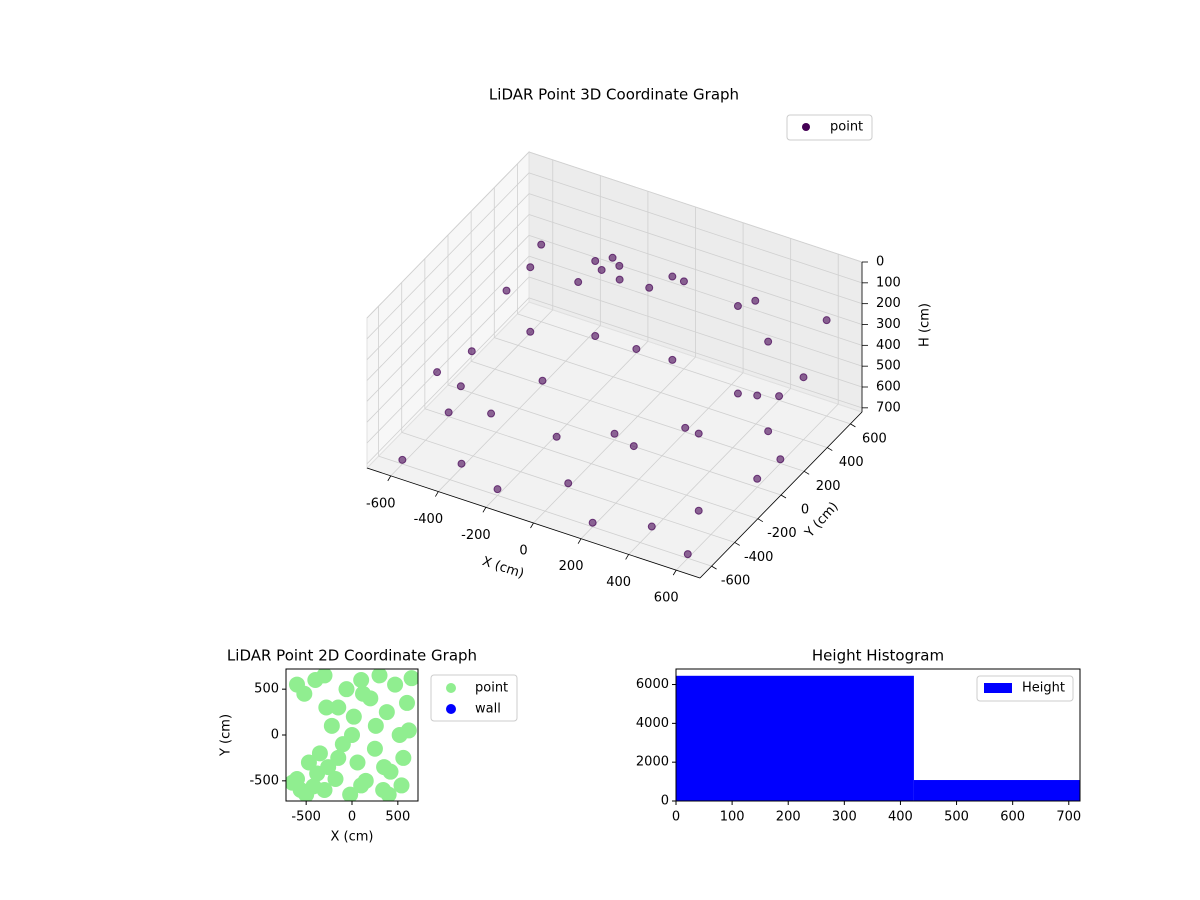 The image size is (1200, 900). I want to click on z-tick-label: 0, so click(880, 262).